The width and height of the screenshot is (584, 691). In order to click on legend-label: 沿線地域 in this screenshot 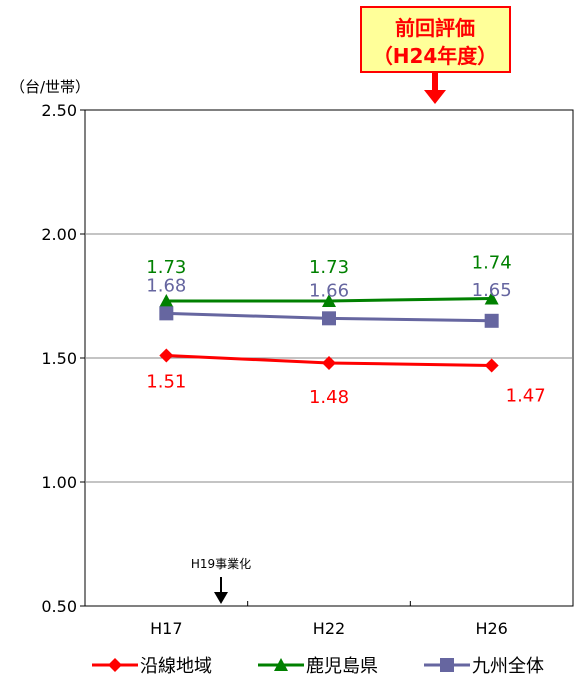, I will do `click(176, 666)`.